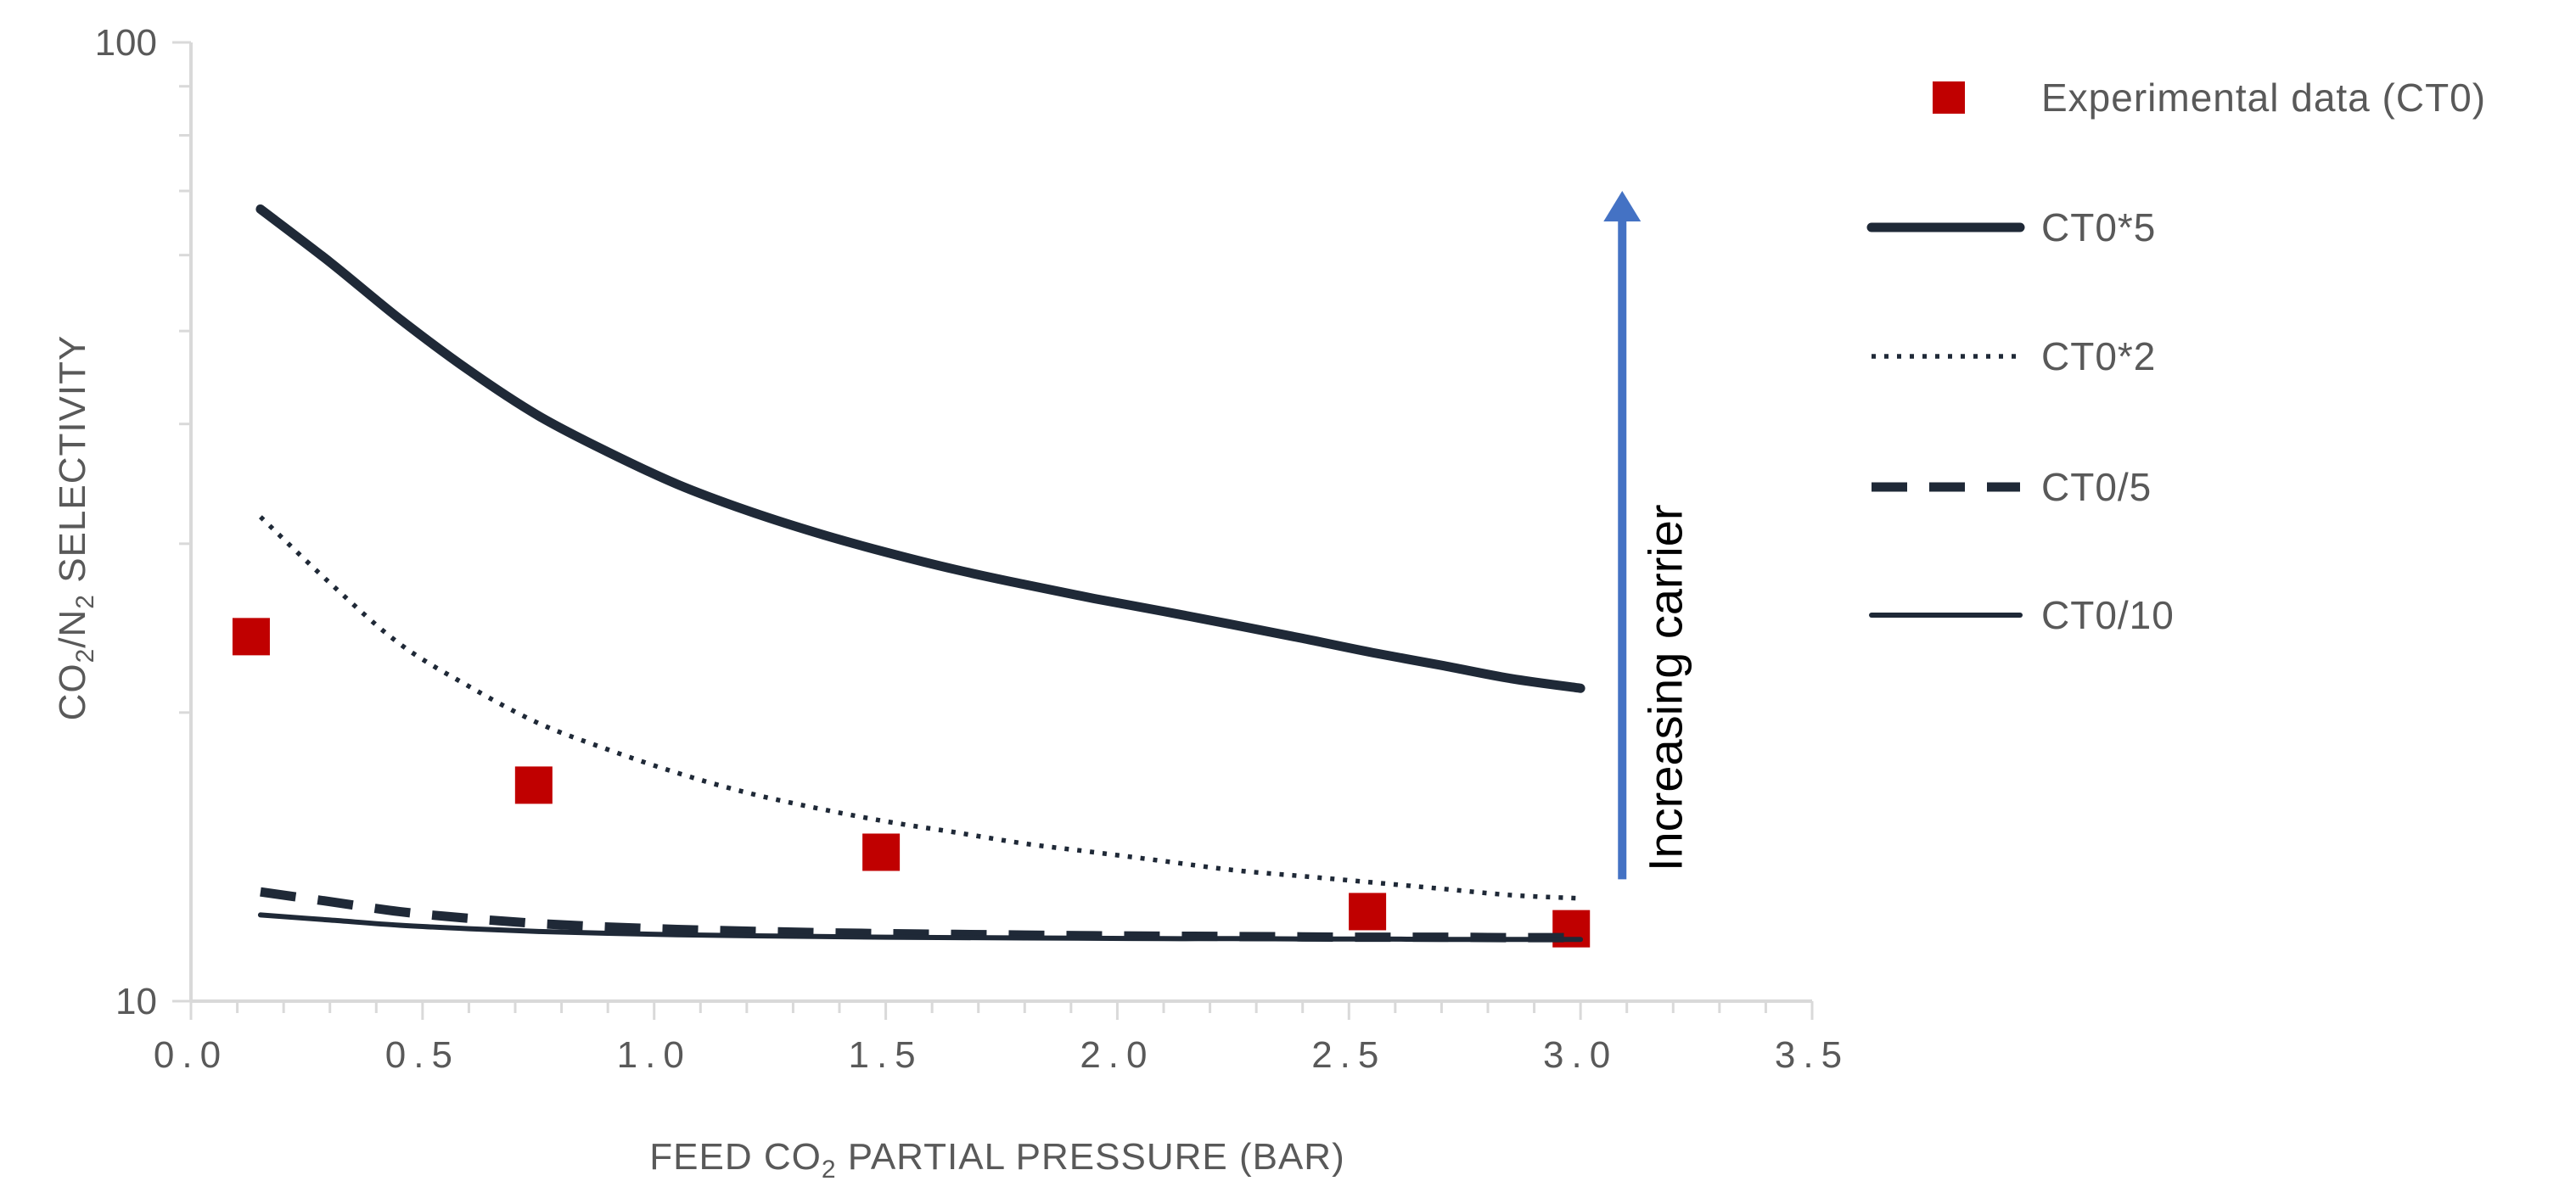 The height and width of the screenshot is (1198, 2576). What do you see at coordinates (1812, 1055) in the screenshot?
I see `x-tick-label: 3.5` at bounding box center [1812, 1055].